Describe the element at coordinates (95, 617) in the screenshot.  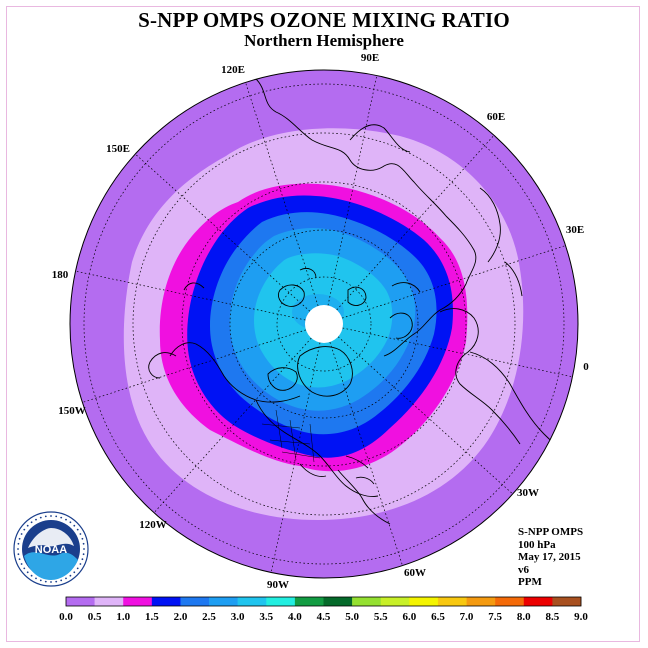
I see `colorbar-tick-label: 0.5` at that location.